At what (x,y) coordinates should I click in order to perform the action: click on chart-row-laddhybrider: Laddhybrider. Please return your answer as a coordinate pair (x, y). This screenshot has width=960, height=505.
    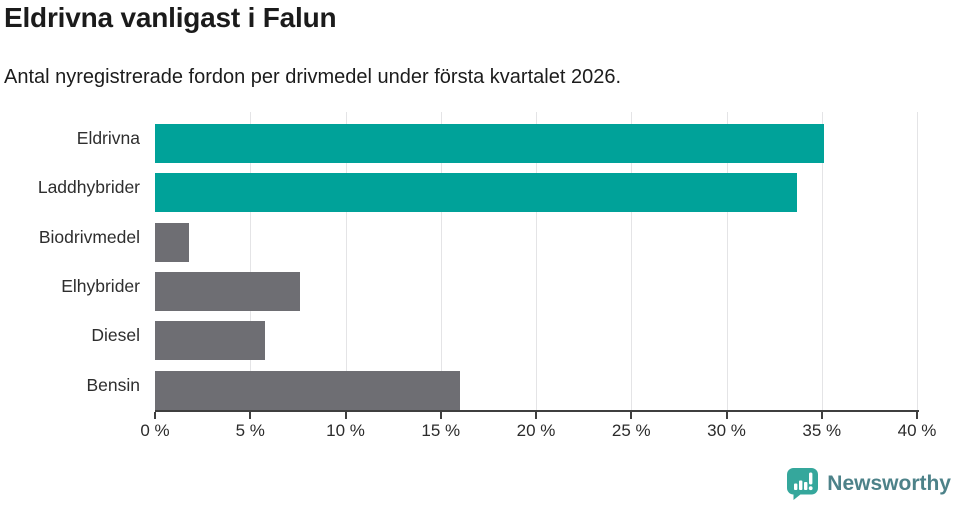
    Looking at the image, I should click on (480, 188).